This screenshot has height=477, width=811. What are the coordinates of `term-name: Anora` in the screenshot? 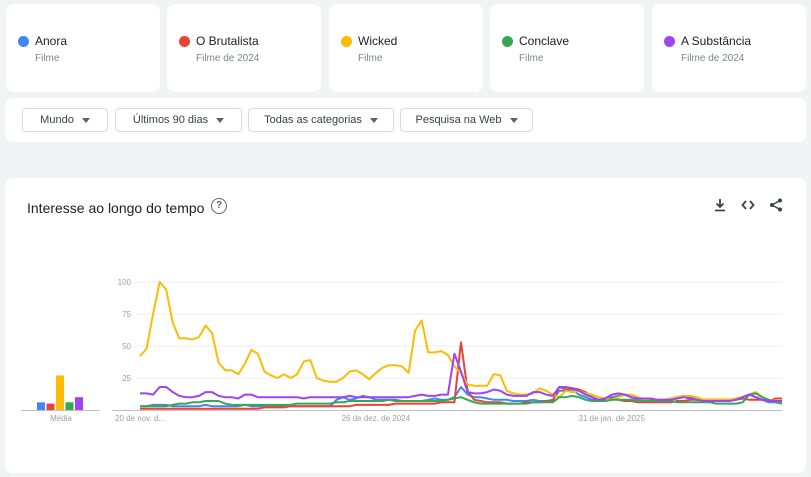 It's located at (51, 41).